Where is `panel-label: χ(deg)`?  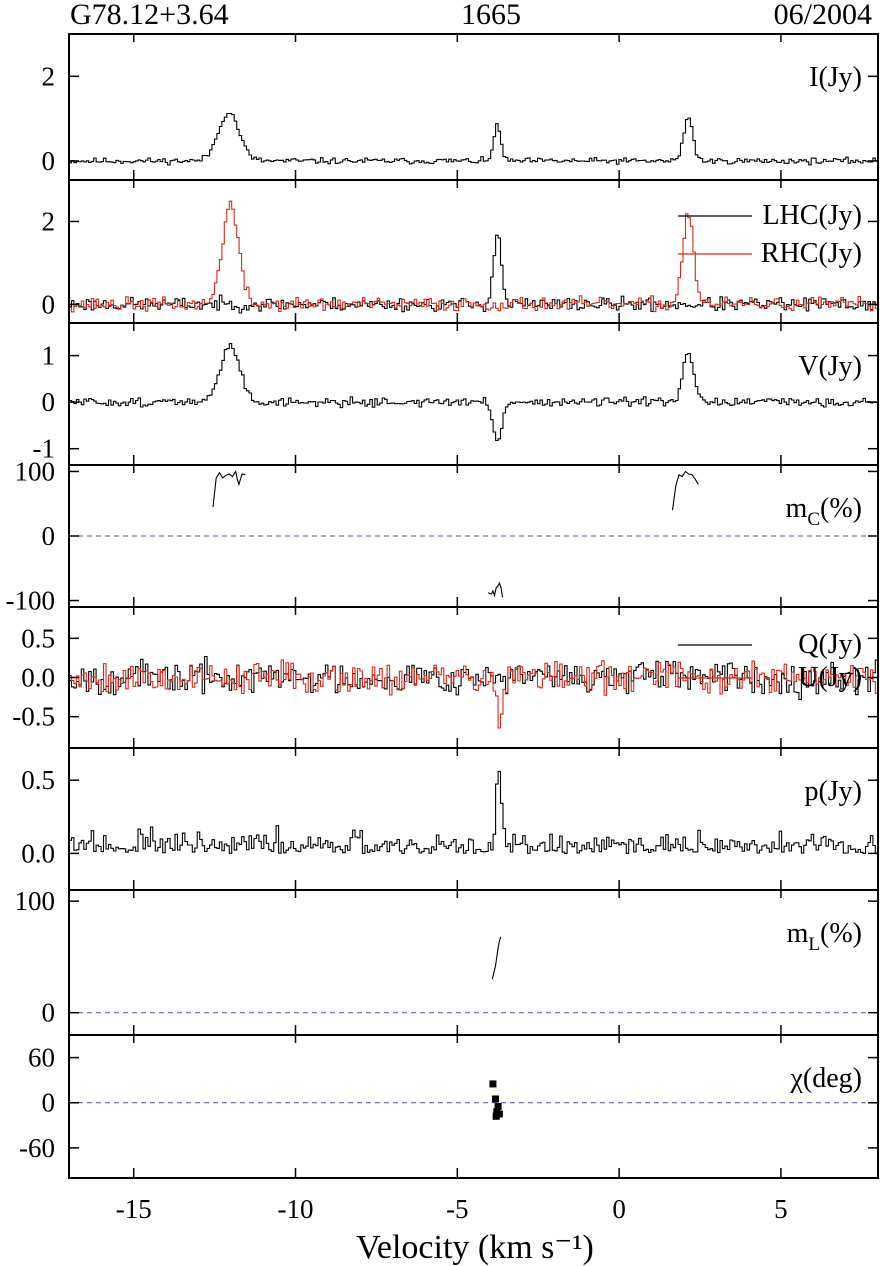 panel-label: χ(deg) is located at coordinates (825, 1078).